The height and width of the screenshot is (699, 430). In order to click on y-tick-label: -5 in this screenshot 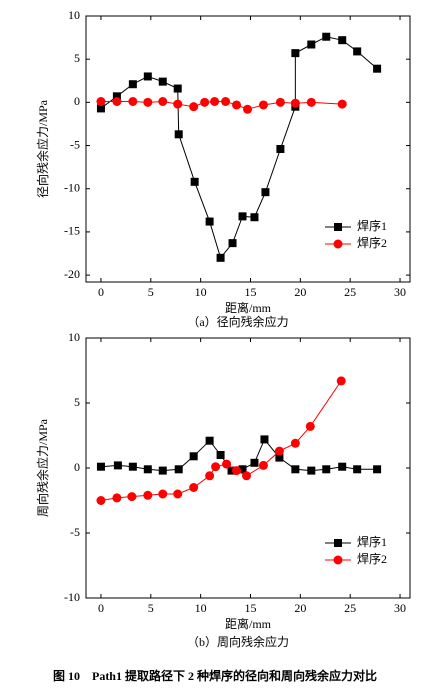, I will do `click(75, 144)`.